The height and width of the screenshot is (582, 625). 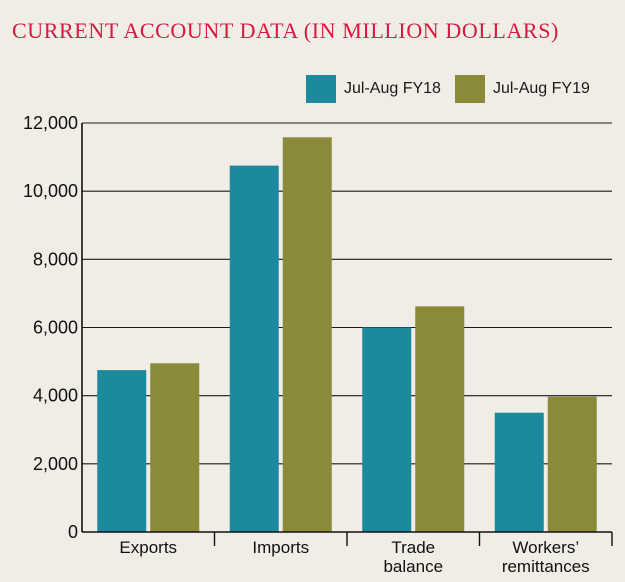 What do you see at coordinates (546, 557) in the screenshot?
I see `x-category-label: Workers’ remittances` at bounding box center [546, 557].